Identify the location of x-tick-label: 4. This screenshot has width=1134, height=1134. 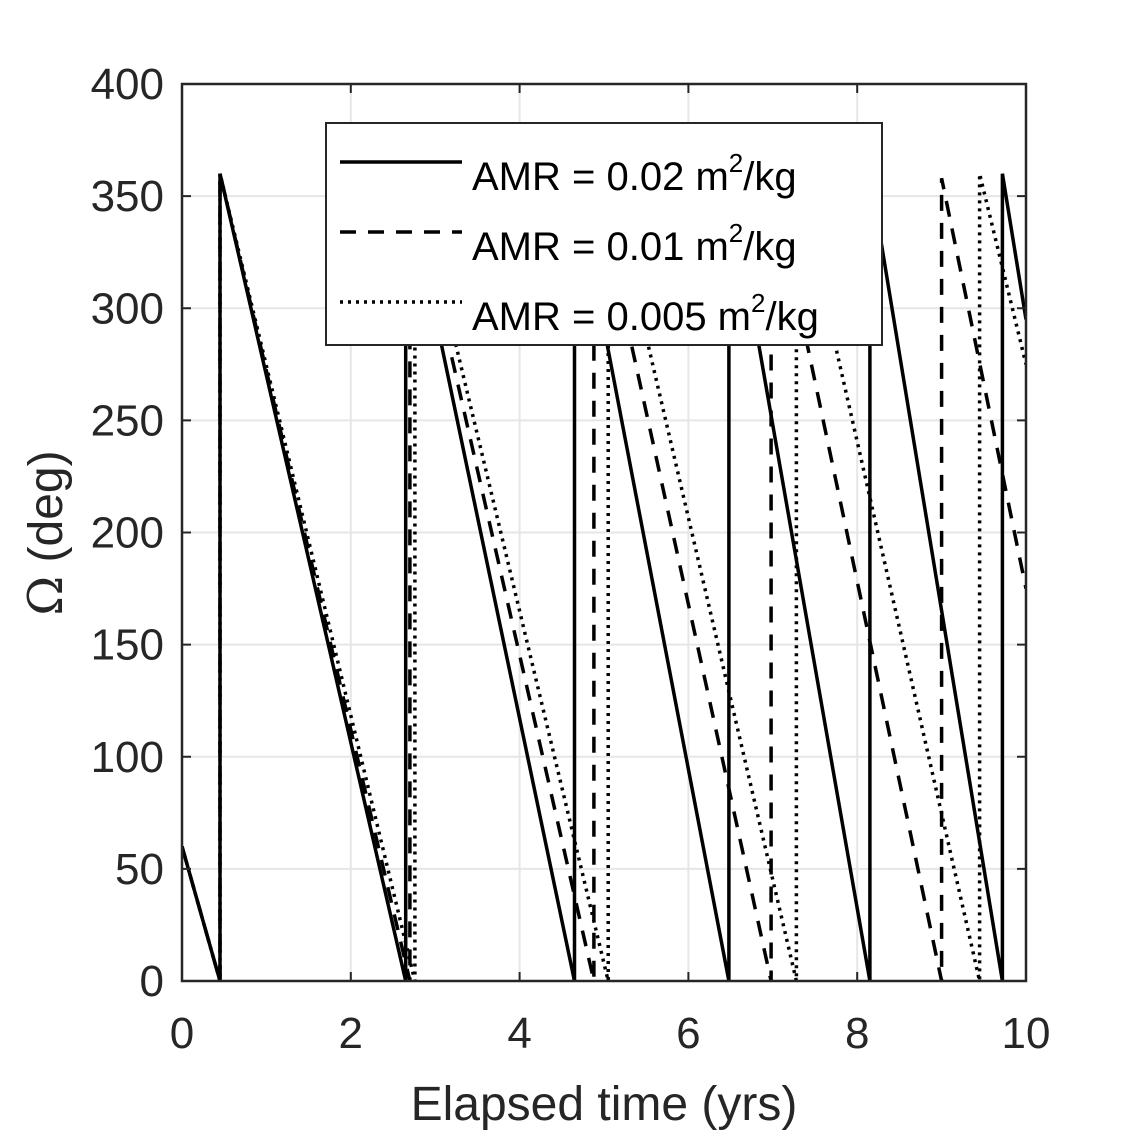
(519, 1033).